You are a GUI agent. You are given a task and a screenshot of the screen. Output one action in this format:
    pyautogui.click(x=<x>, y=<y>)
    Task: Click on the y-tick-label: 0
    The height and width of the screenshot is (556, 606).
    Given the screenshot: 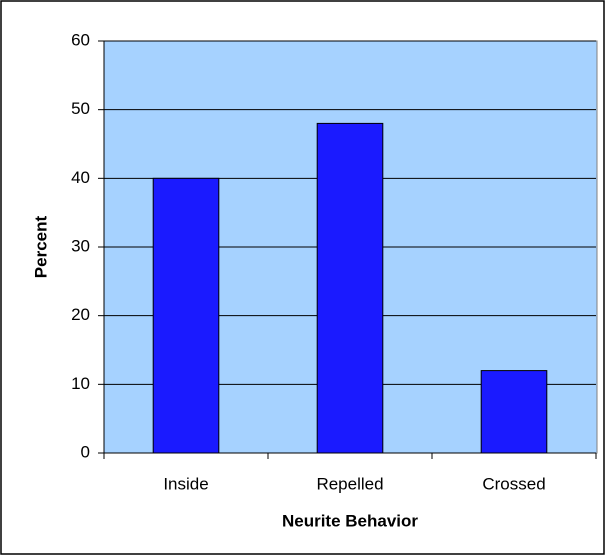 What is the action you would take?
    pyautogui.click(x=85, y=451)
    